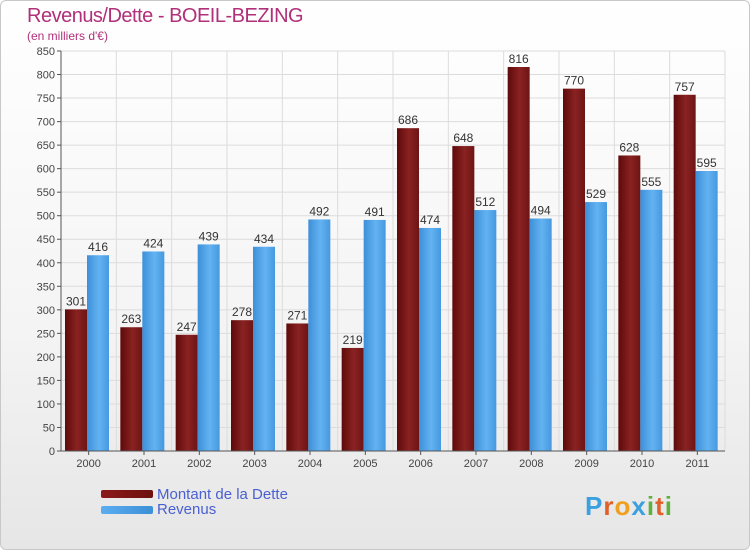 This screenshot has height=550, width=750. Describe the element at coordinates (531, 464) in the screenshot. I see `x-tick-label: 2008` at that location.